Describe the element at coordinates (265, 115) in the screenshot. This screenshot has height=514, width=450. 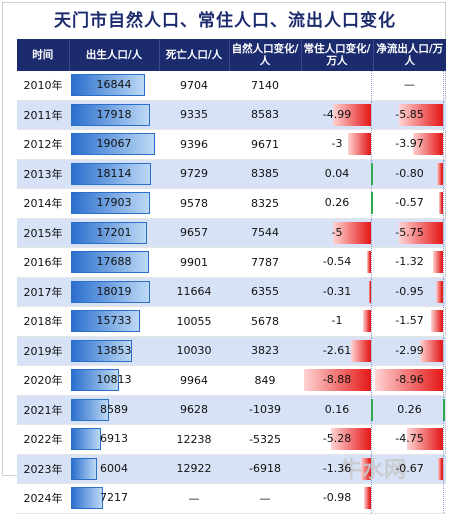
I see `natural-change-cell: 8583` at that location.